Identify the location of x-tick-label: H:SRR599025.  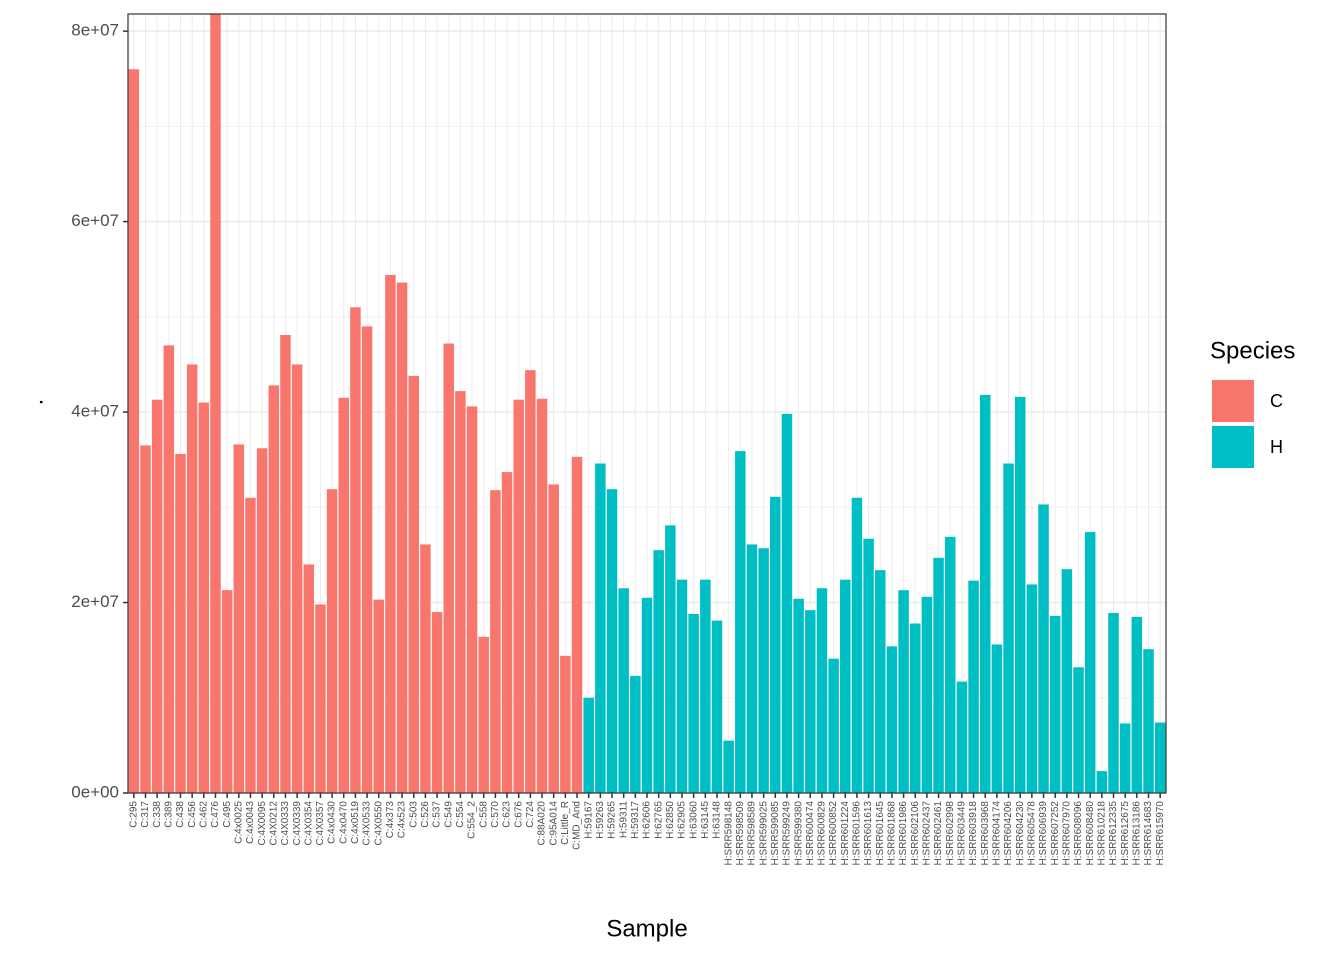
(763, 833).